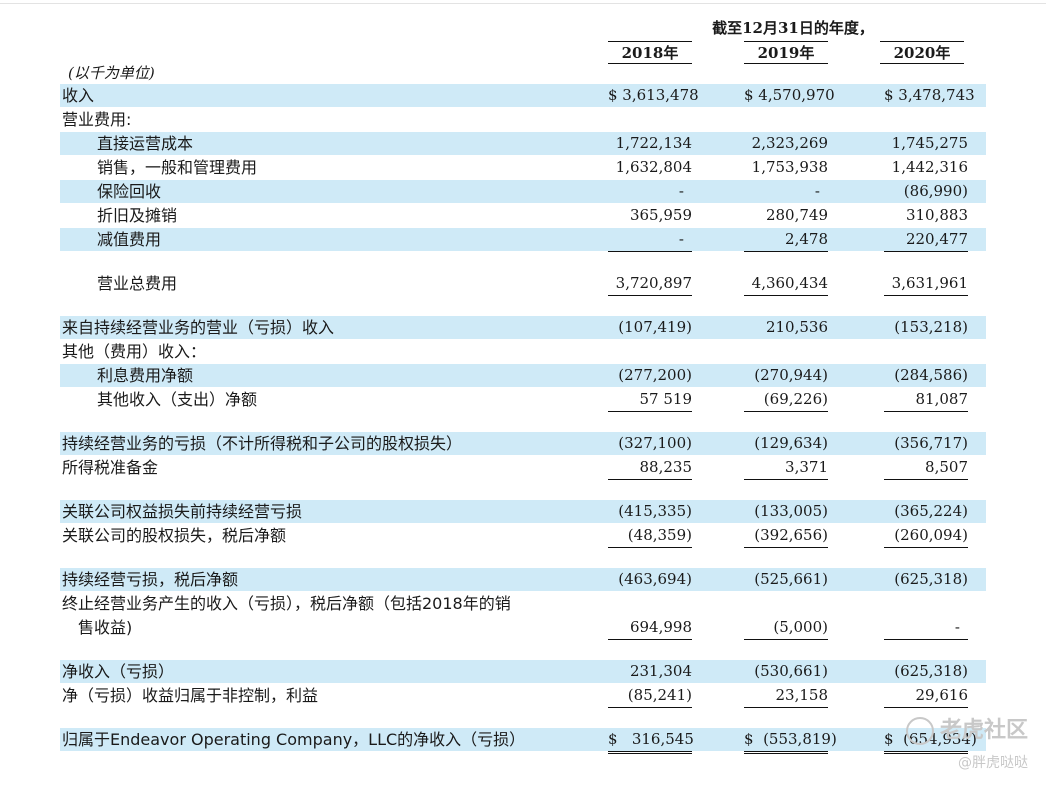 The width and height of the screenshot is (1046, 785). I want to click on value-2018: $ 316,545, so click(651, 741).